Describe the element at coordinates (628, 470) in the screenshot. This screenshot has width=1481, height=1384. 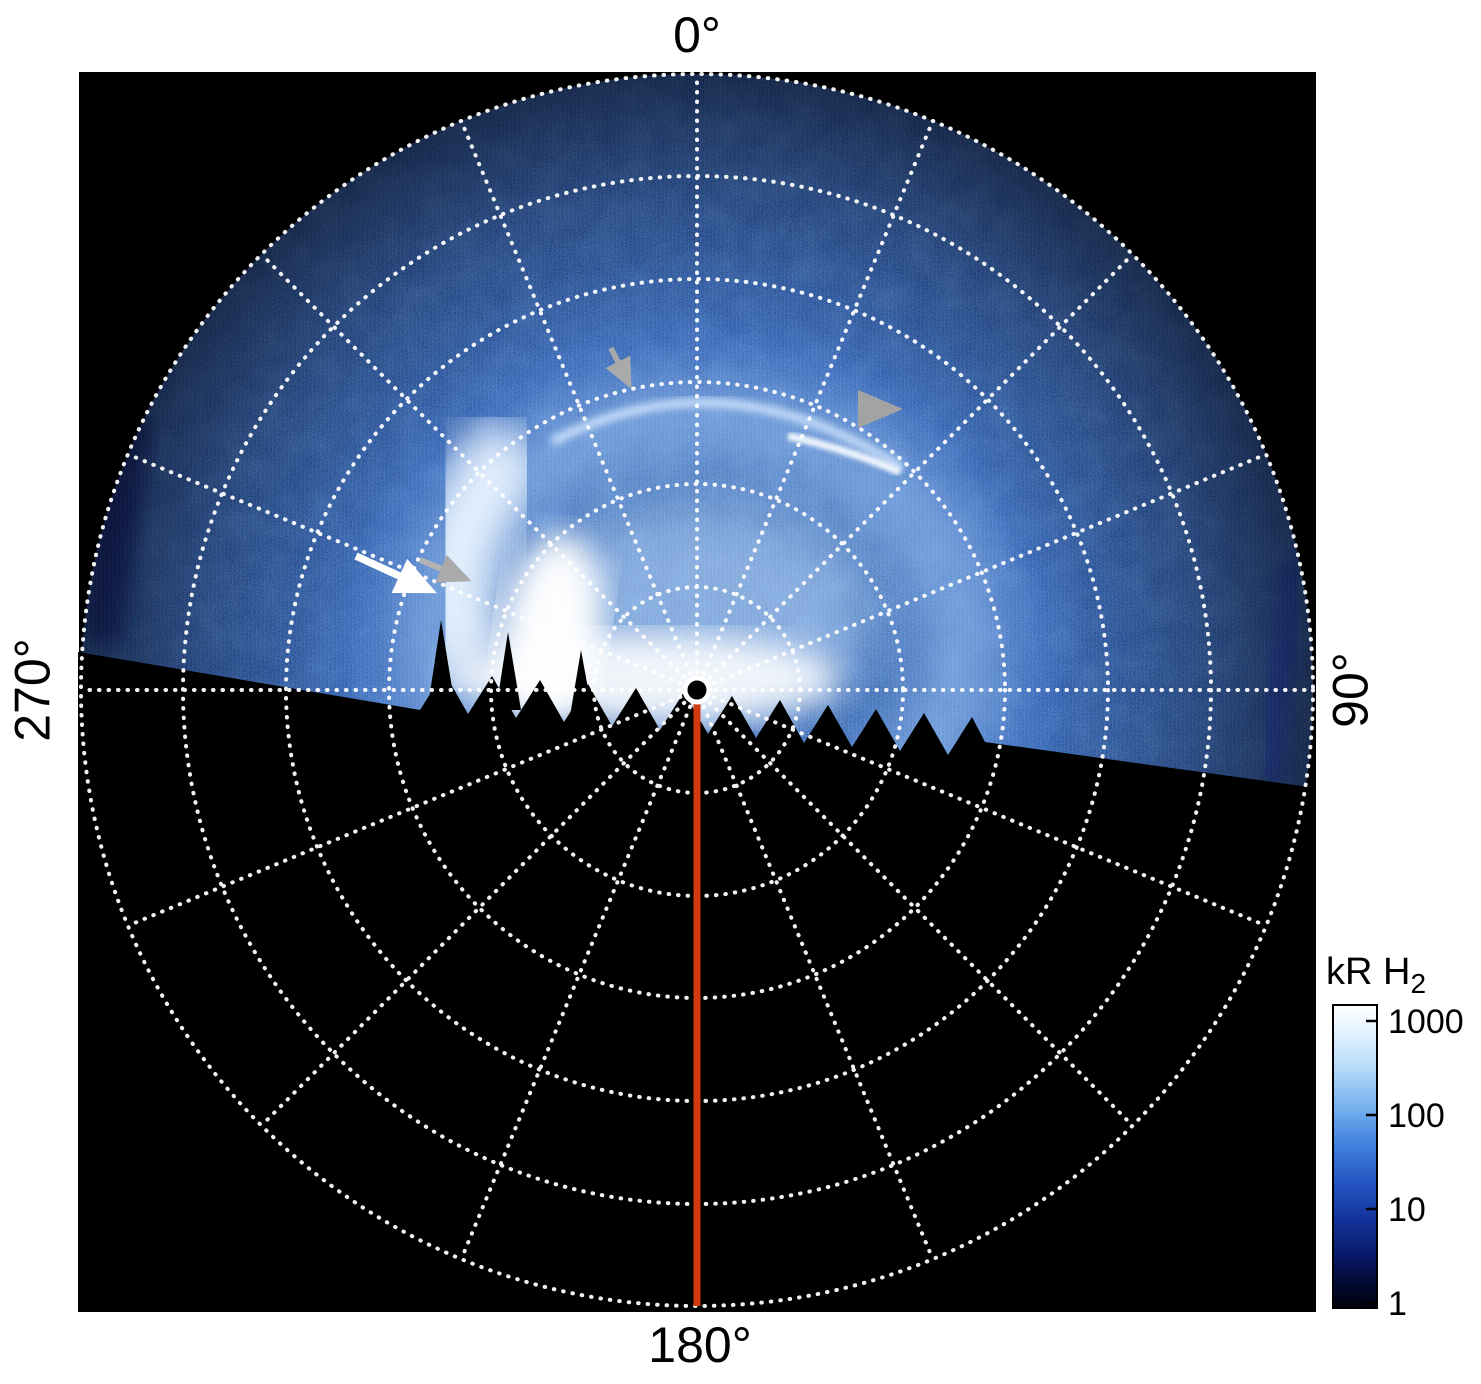
I see `annotations` at that location.